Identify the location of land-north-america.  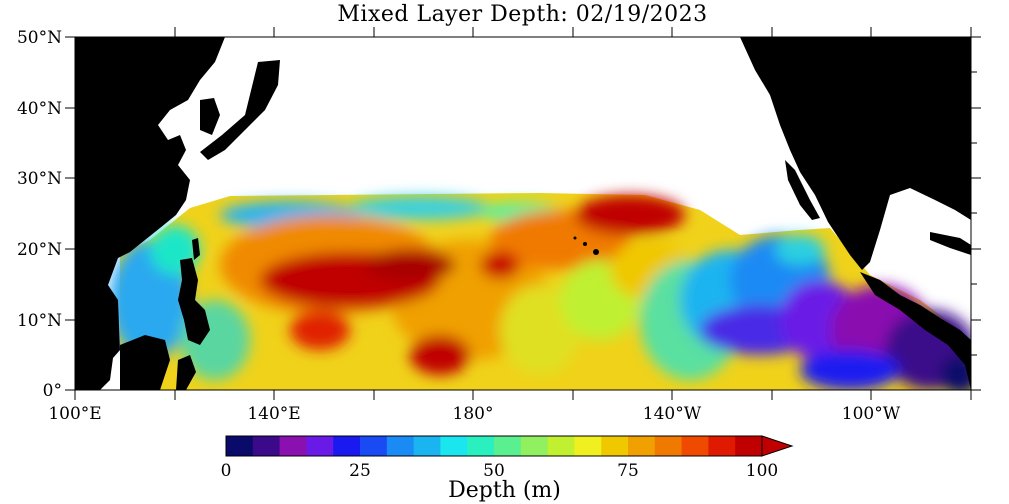
(855, 153).